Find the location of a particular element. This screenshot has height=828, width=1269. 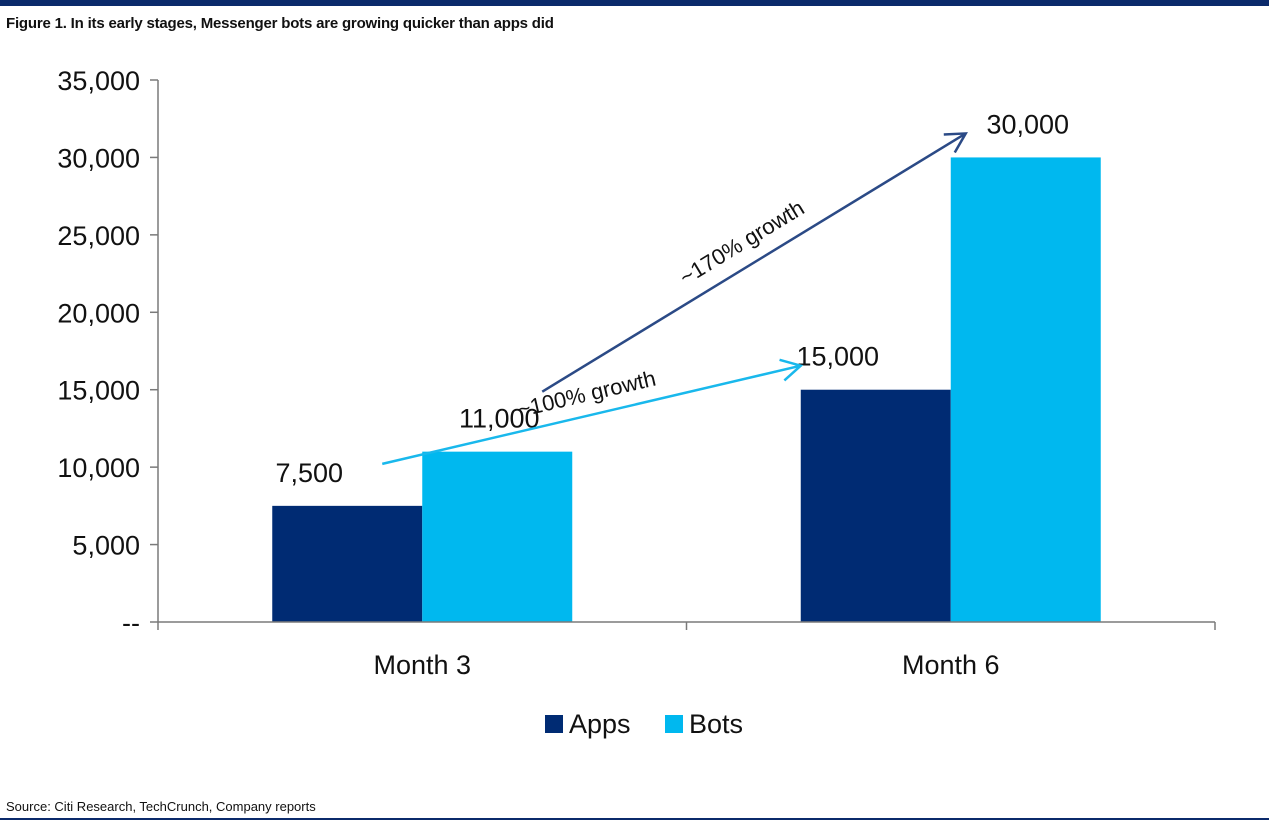

x-tick-label: Month 3 is located at coordinates (422, 665).